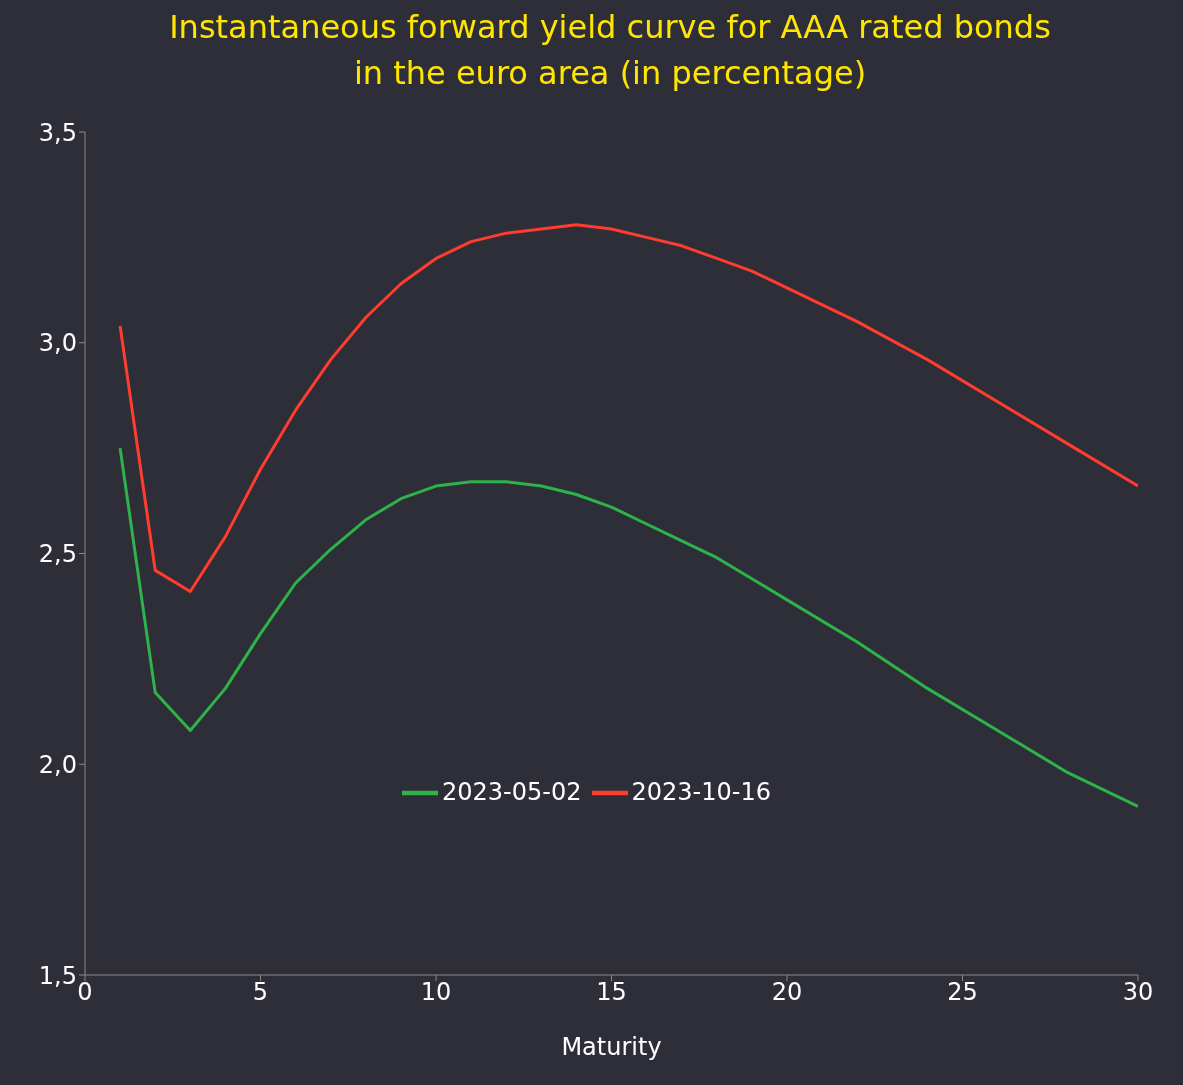  What do you see at coordinates (610, 50) in the screenshot?
I see `chart-title: Instantaneous forward yield curve for AAA rated bonds in the euro area (in percentage)` at bounding box center [610, 50].